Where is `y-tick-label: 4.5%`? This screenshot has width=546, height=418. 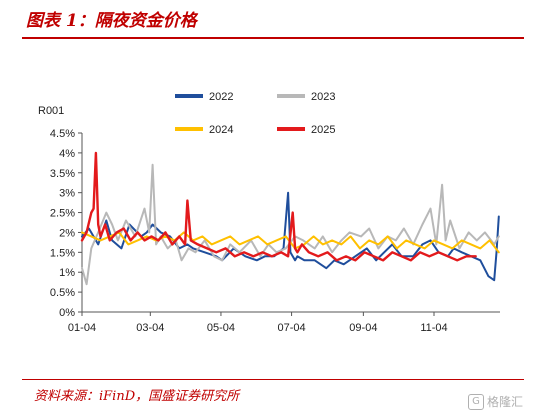 y-tick-label: 4.5% is located at coordinates (62, 134).